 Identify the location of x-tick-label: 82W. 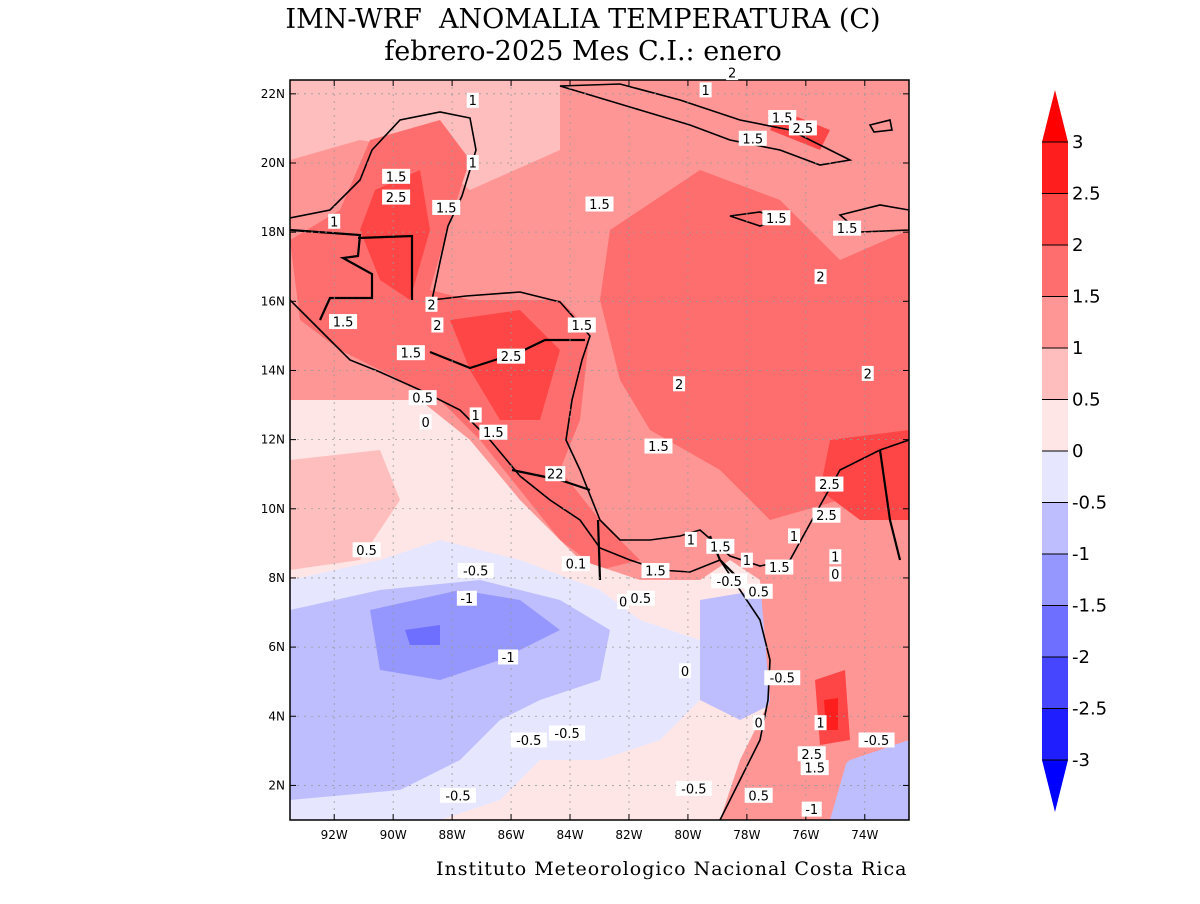
(628, 835).